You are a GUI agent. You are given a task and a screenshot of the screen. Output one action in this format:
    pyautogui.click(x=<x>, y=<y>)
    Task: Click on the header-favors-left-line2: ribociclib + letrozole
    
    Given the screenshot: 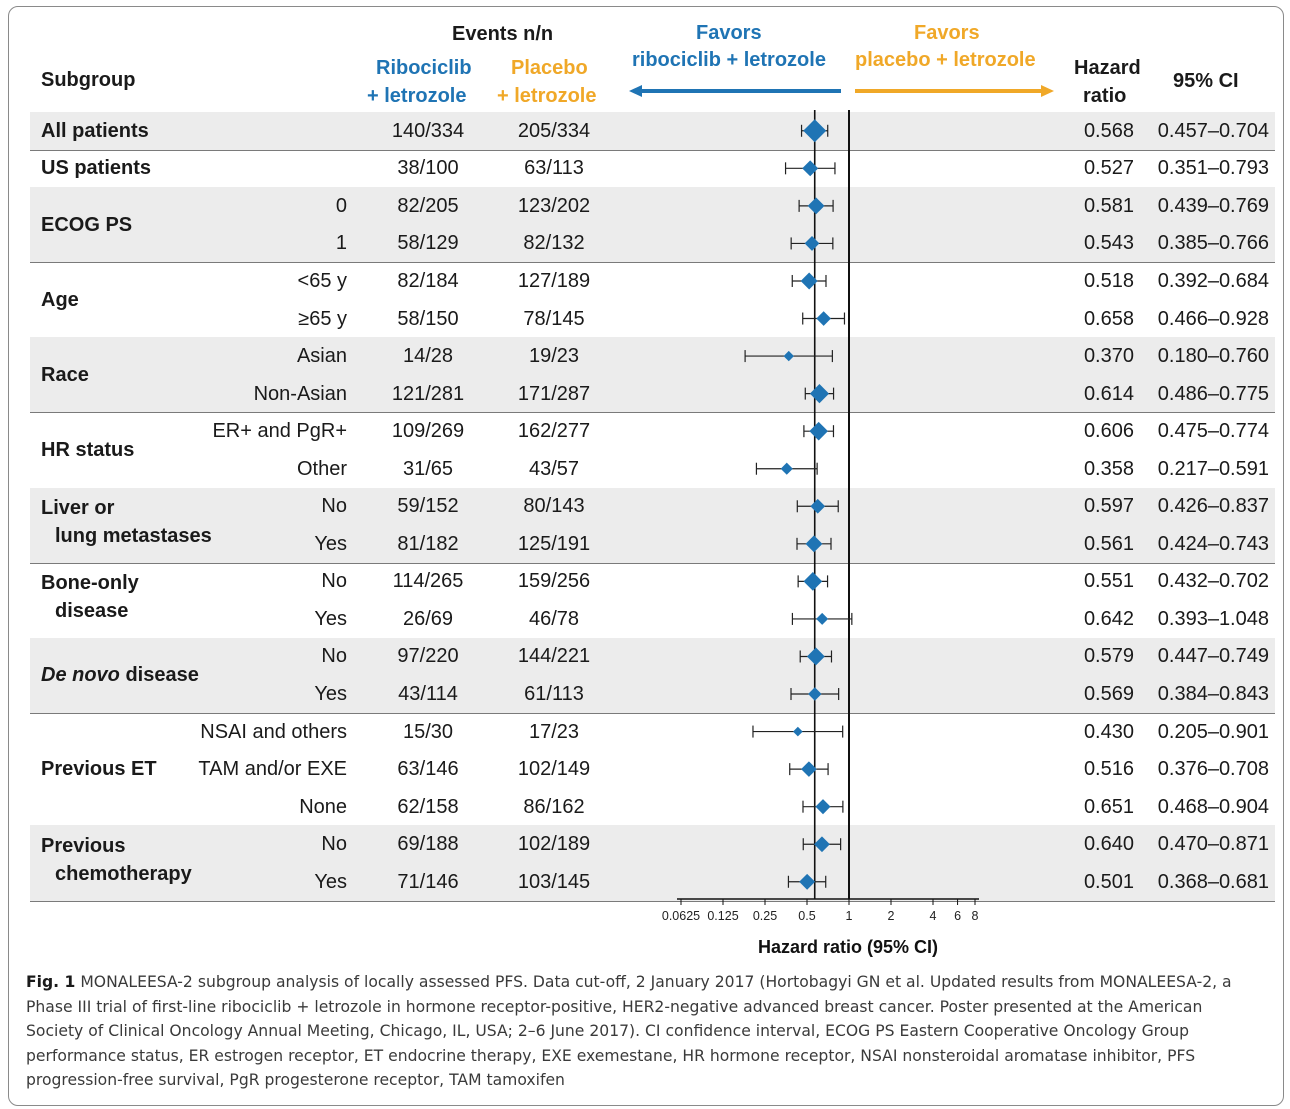 What is the action you would take?
    pyautogui.click(x=729, y=60)
    